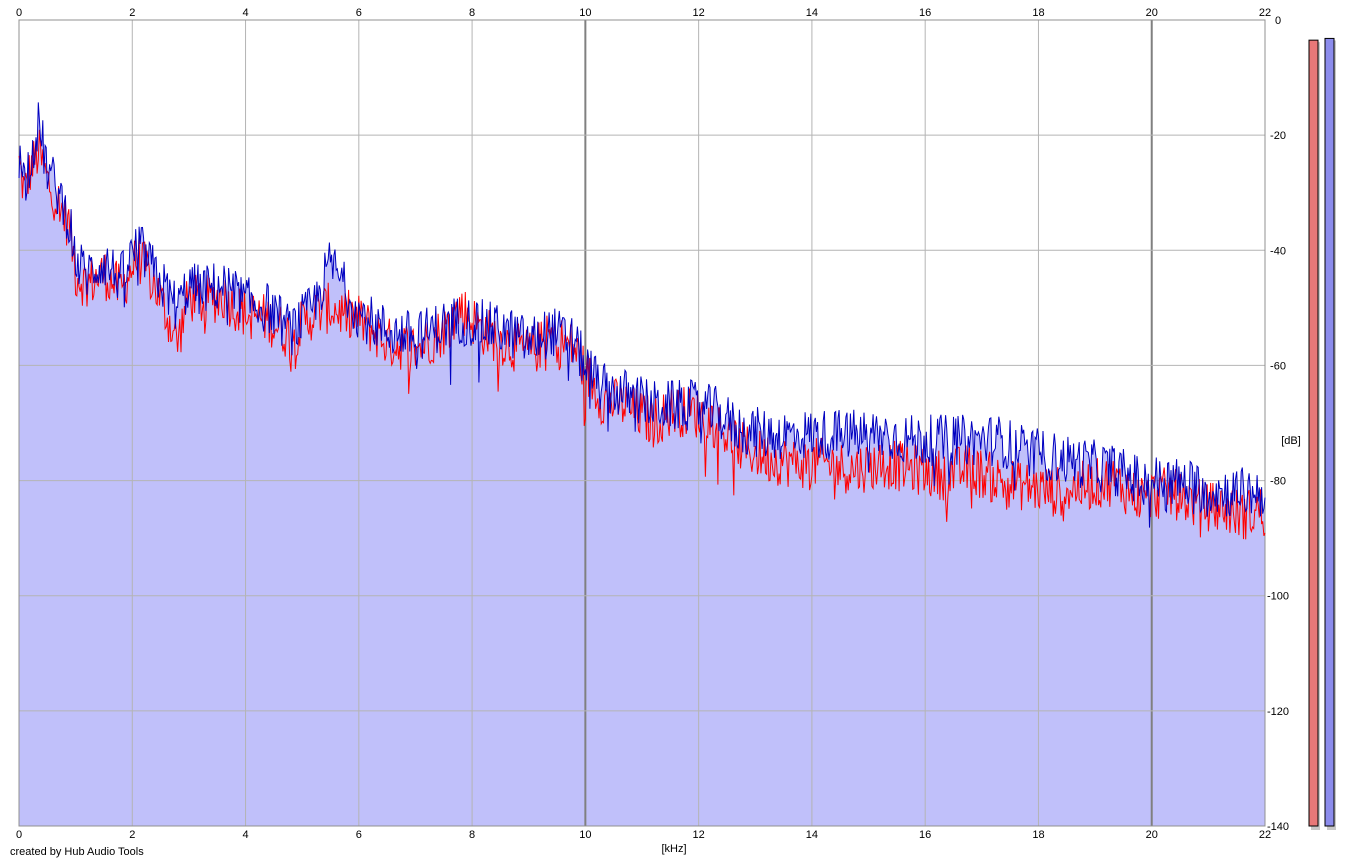 The width and height of the screenshot is (1348, 866). I want to click on level-meter-left, so click(1313, 433).